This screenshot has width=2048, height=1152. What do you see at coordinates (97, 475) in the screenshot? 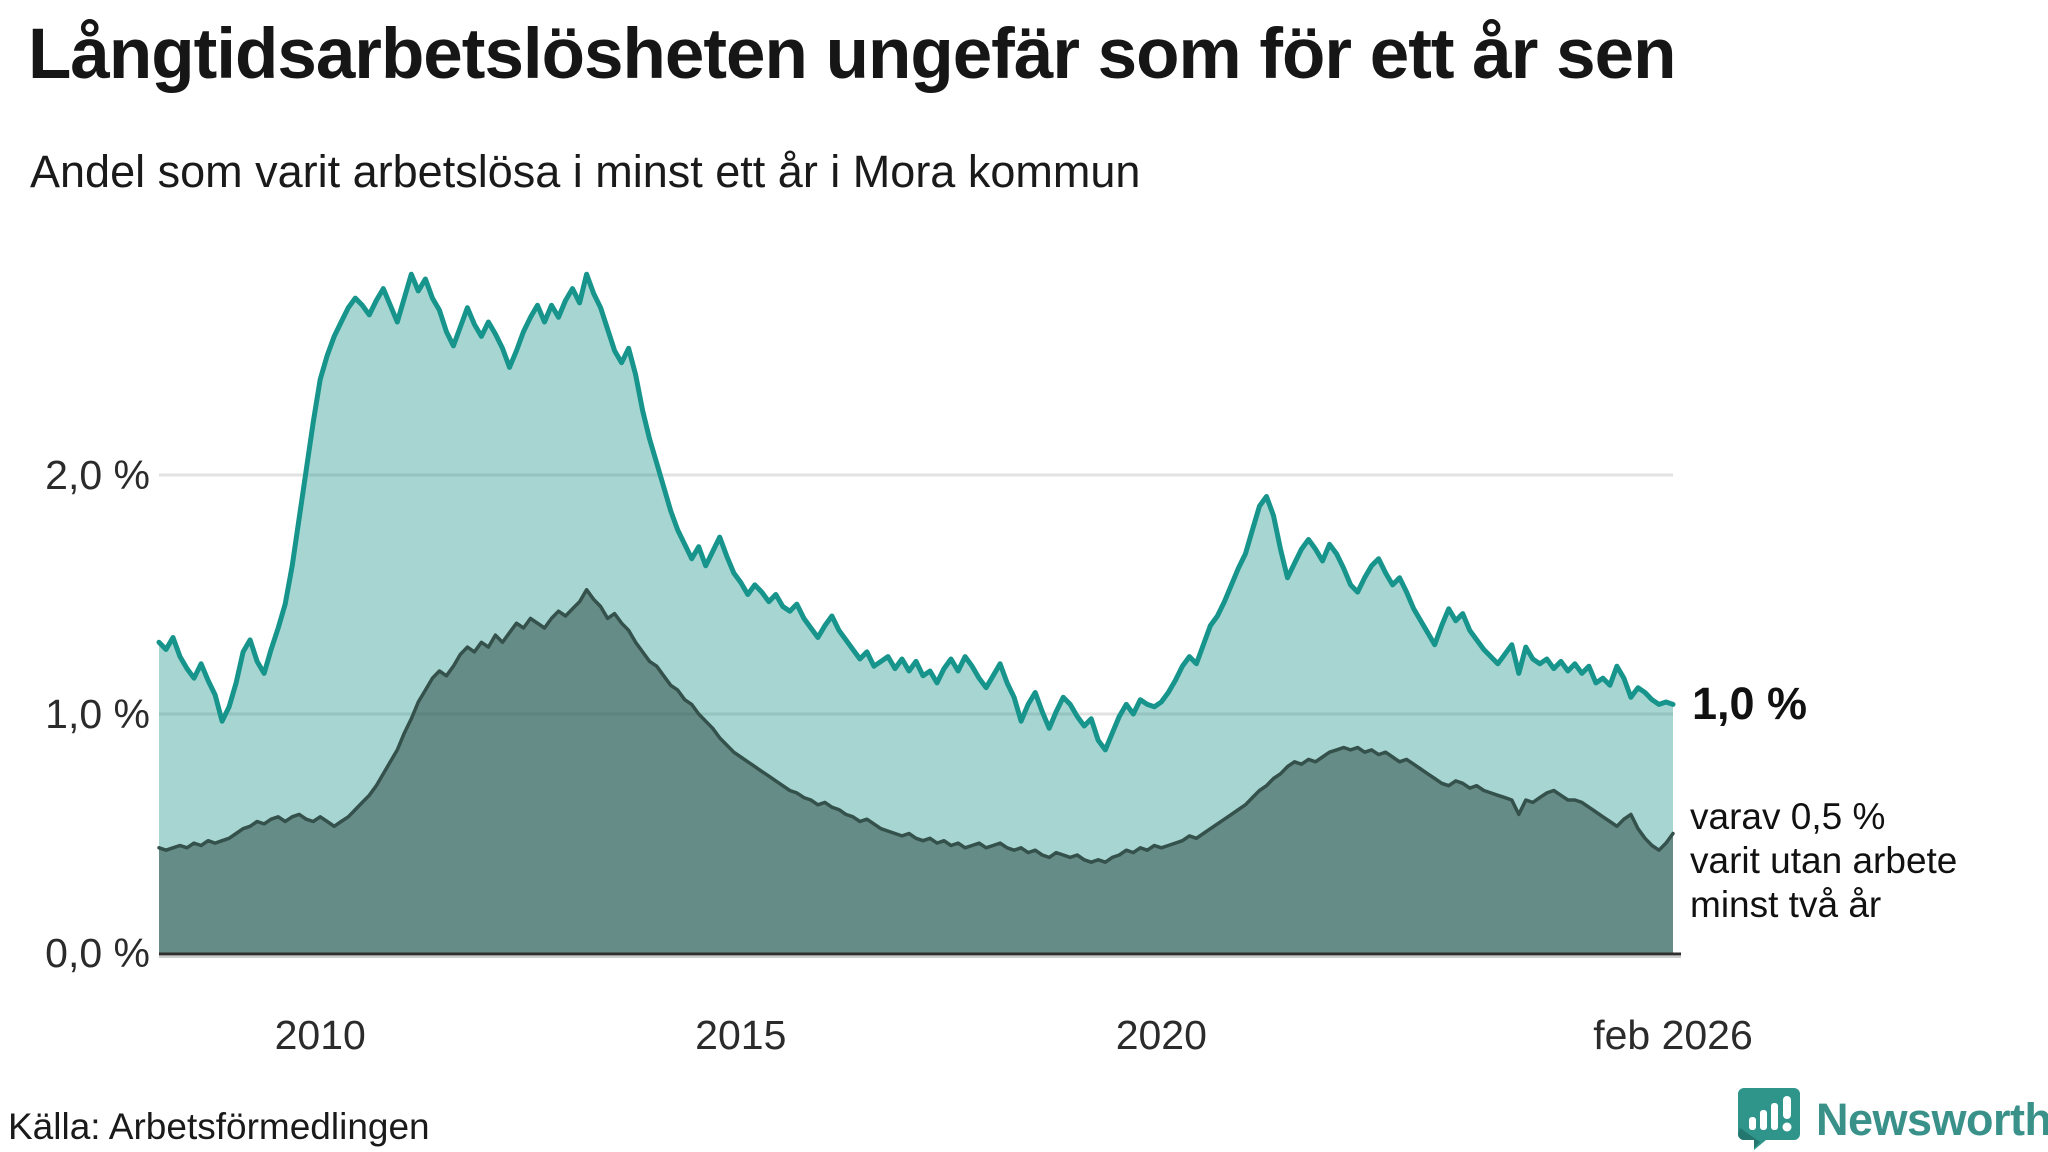
I see `y-tick-label-2: 2,0 %` at bounding box center [97, 475].